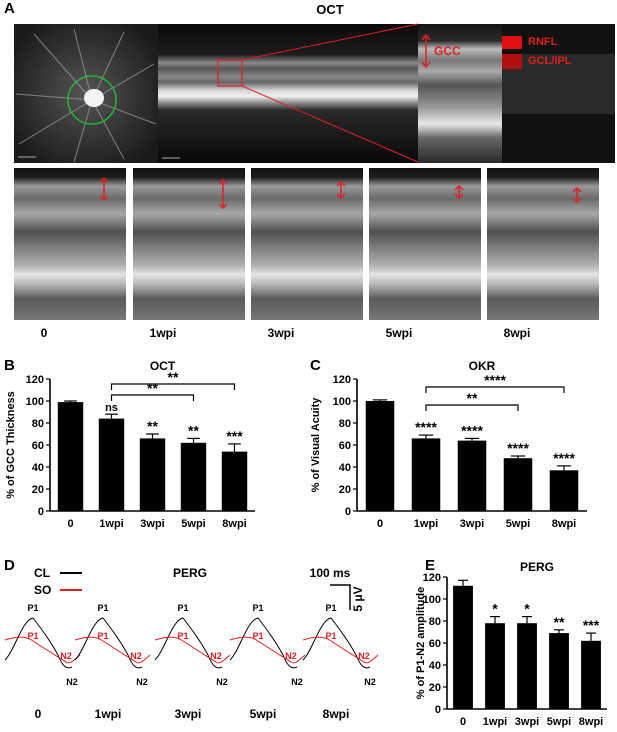 The height and width of the screenshot is (732, 617). What do you see at coordinates (426, 524) in the screenshot?
I see `x-tick-label: 1wpi` at bounding box center [426, 524].